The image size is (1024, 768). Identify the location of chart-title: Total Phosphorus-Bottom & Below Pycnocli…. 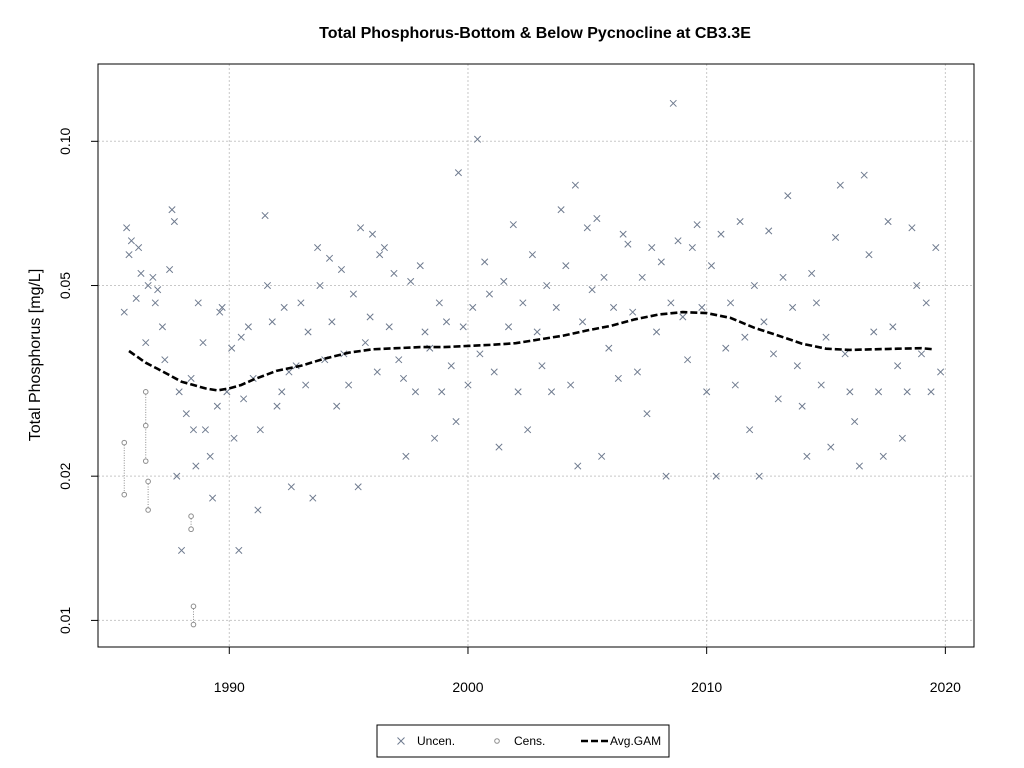
(535, 33).